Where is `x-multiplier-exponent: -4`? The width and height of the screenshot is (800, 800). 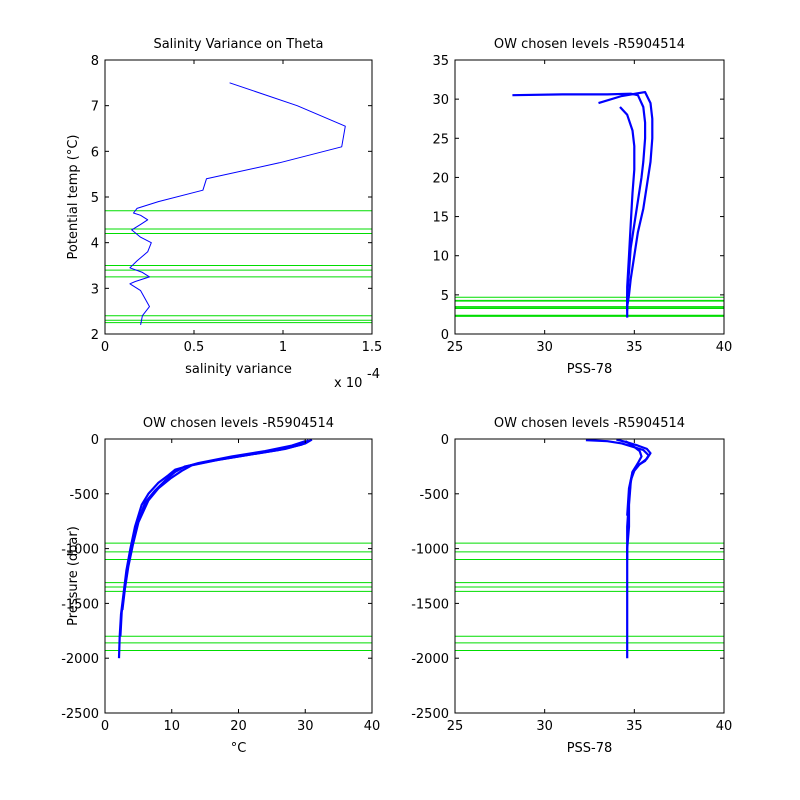
x-multiplier-exponent: -4 is located at coordinates (373, 374).